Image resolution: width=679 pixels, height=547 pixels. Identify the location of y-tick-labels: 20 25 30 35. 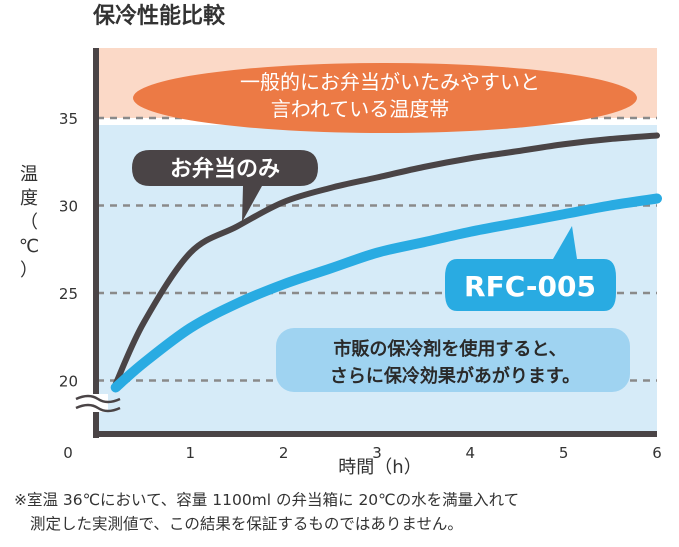
(68, 250).